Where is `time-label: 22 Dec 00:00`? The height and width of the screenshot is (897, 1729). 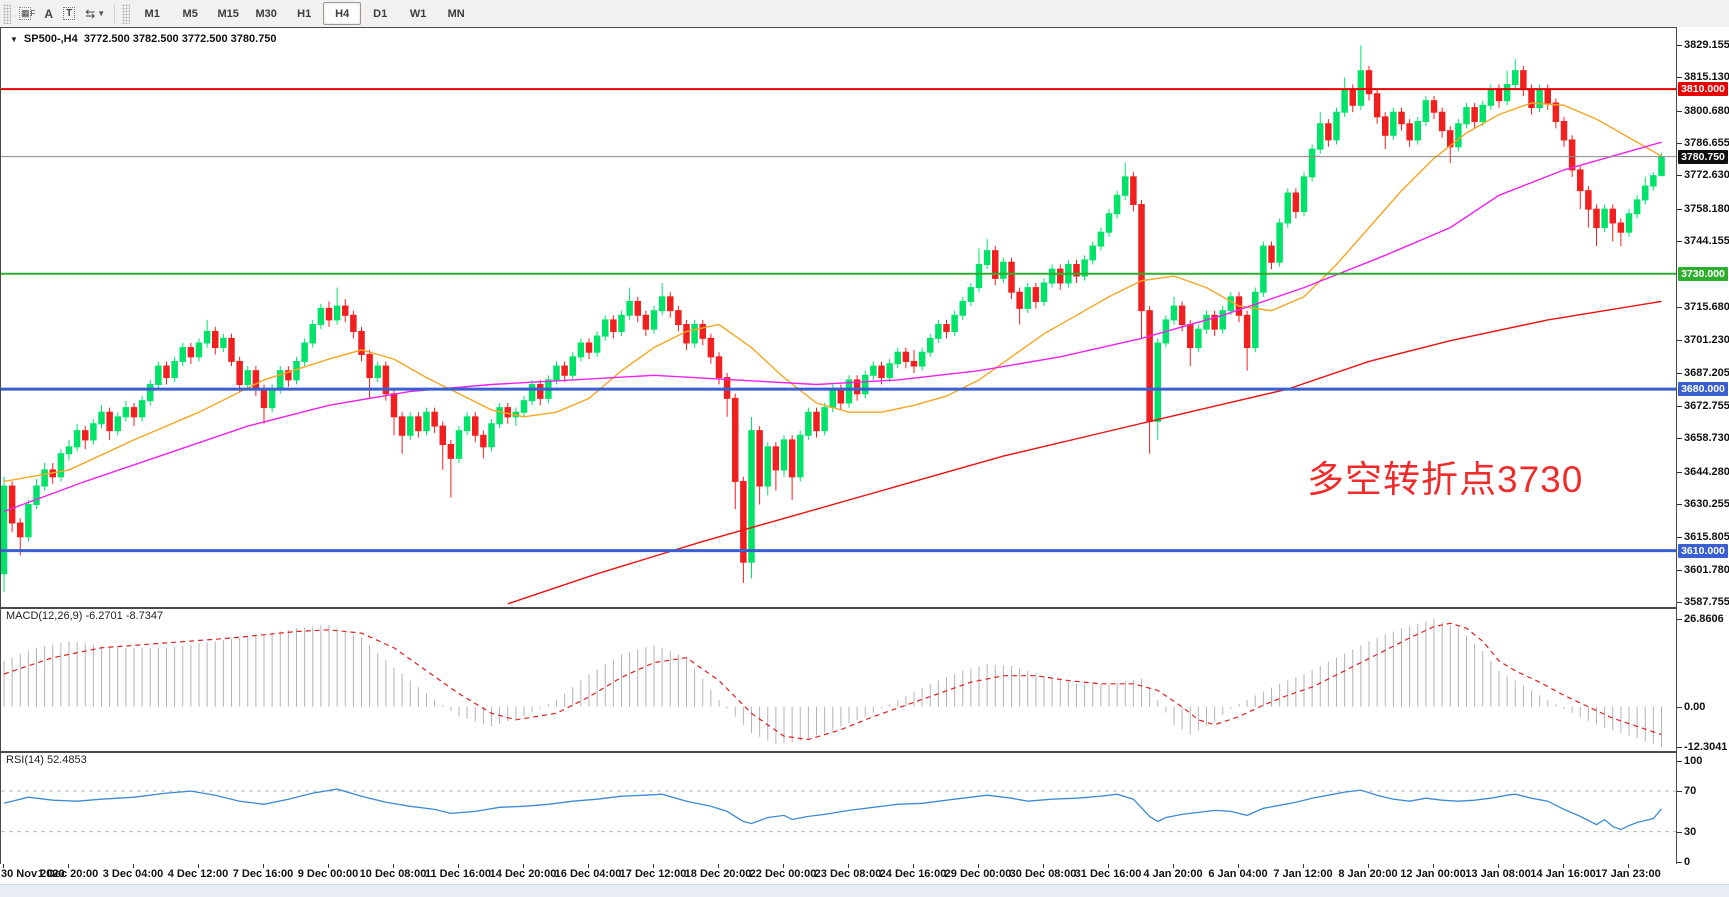 time-label: 22 Dec 00:00 is located at coordinates (783, 874).